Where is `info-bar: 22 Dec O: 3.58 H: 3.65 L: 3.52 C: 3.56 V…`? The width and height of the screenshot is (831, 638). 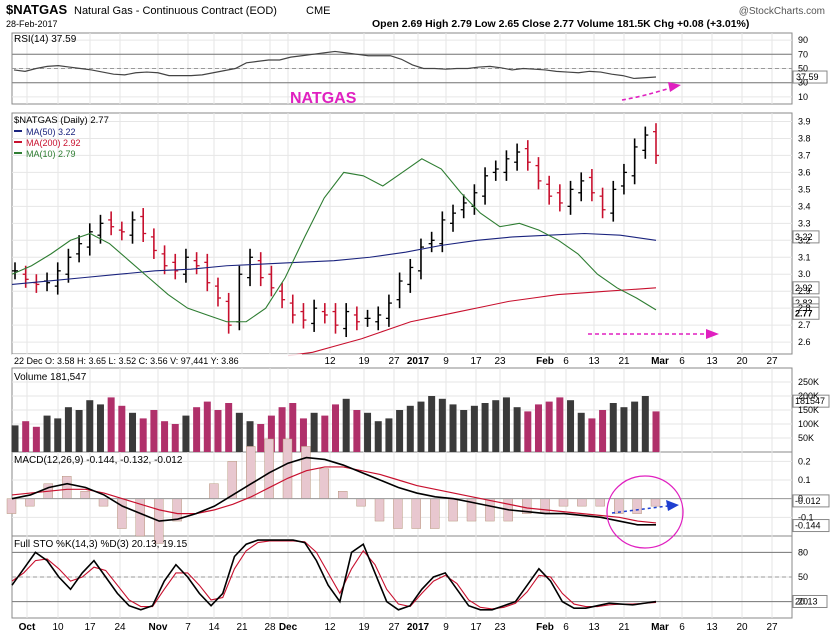
info-bar: 22 Dec O: 3.58 H: 3.65 L: 3.52 C: 3.56 V… is located at coordinates (126, 361).